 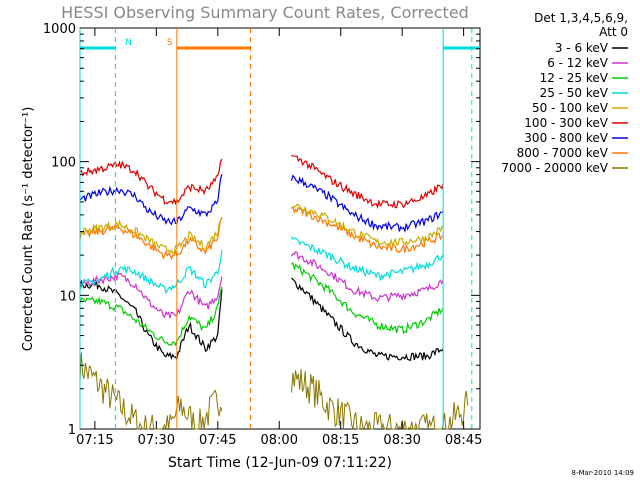 What do you see at coordinates (463, 440) in the screenshot?
I see `x-tick-label: 08:45` at bounding box center [463, 440].